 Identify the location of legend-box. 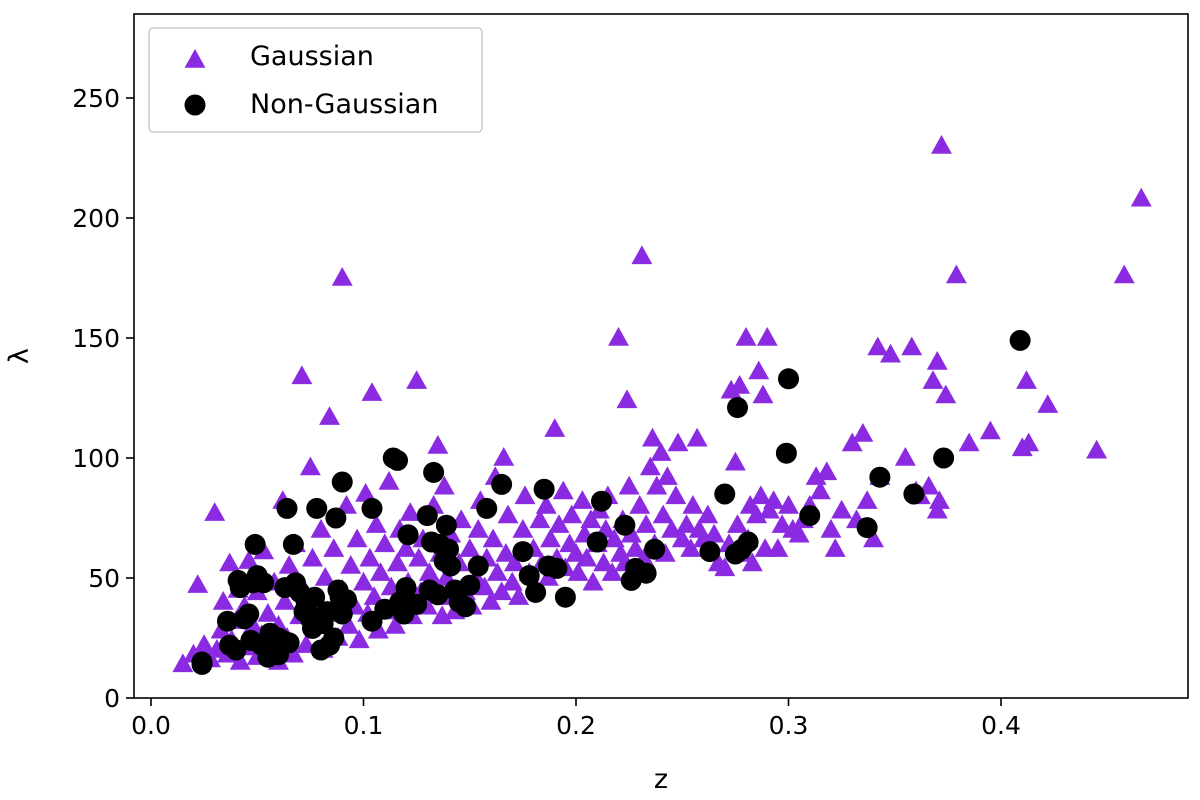
(315, 80).